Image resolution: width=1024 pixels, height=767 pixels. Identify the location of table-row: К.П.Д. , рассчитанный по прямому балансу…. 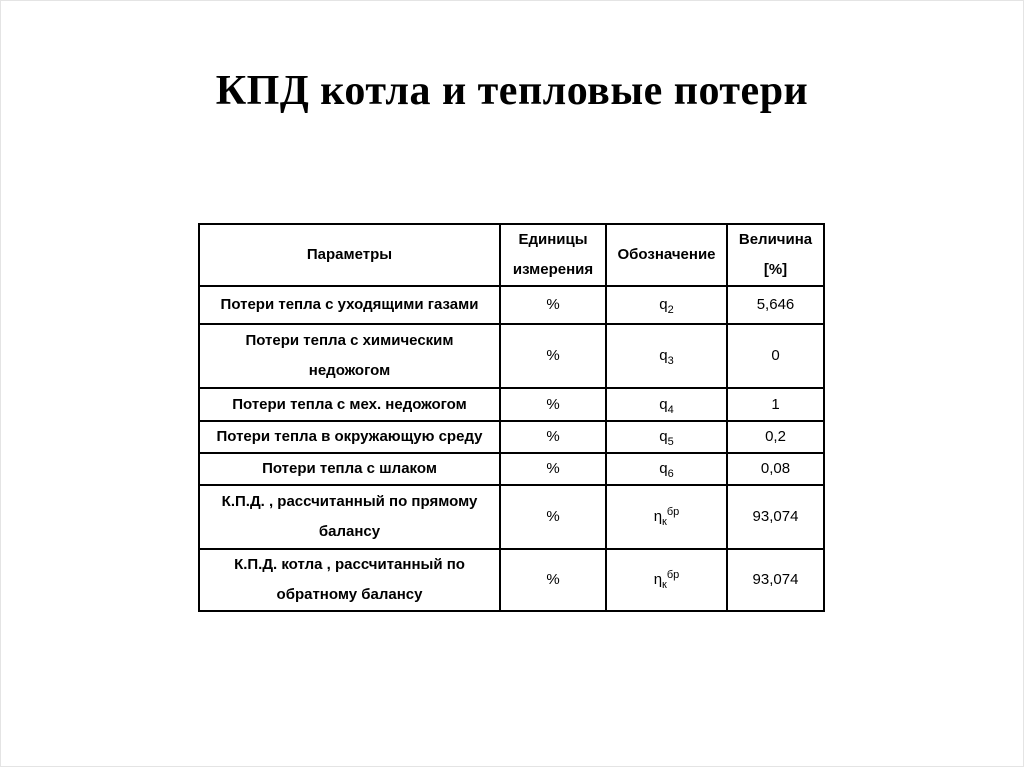
(511, 517).